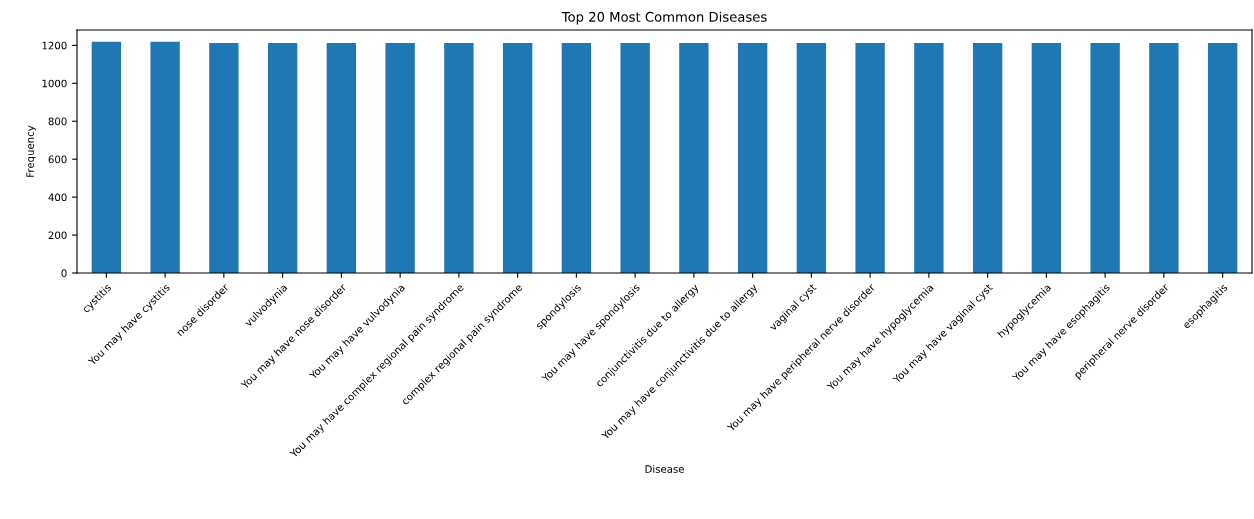 The height and width of the screenshot is (519, 1254). I want to click on x-axis-title: Disease, so click(664, 469).